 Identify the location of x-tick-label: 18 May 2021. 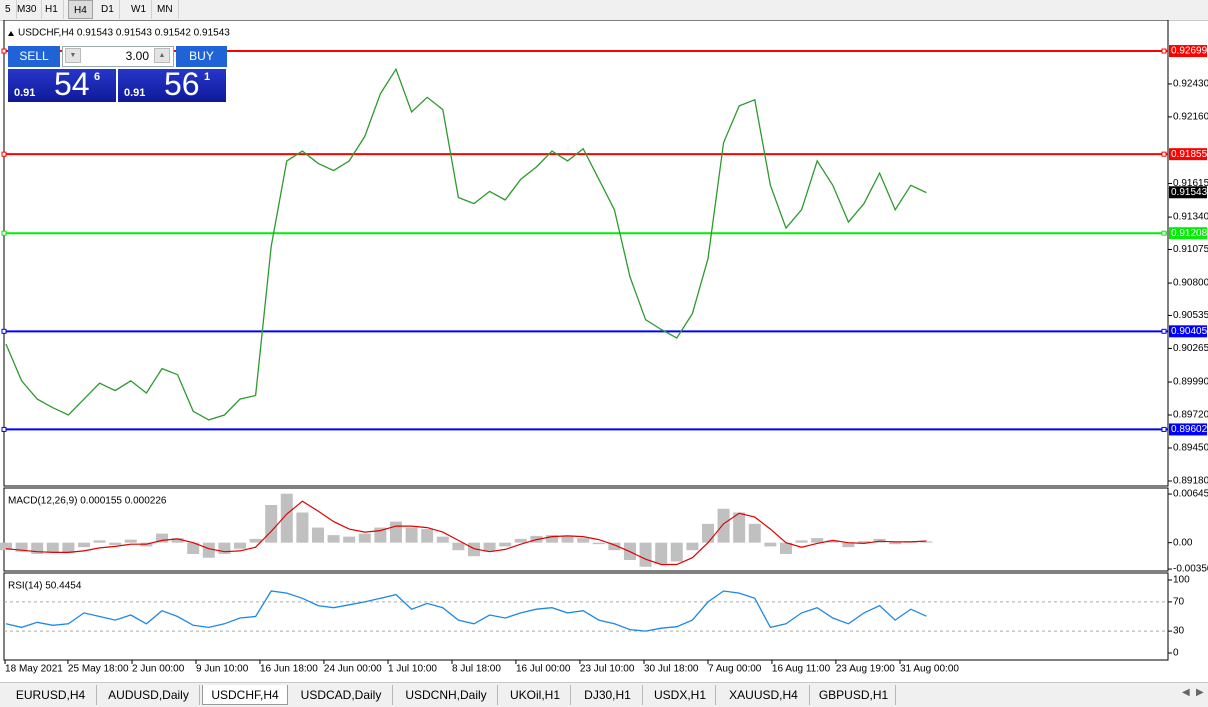
(34, 669).